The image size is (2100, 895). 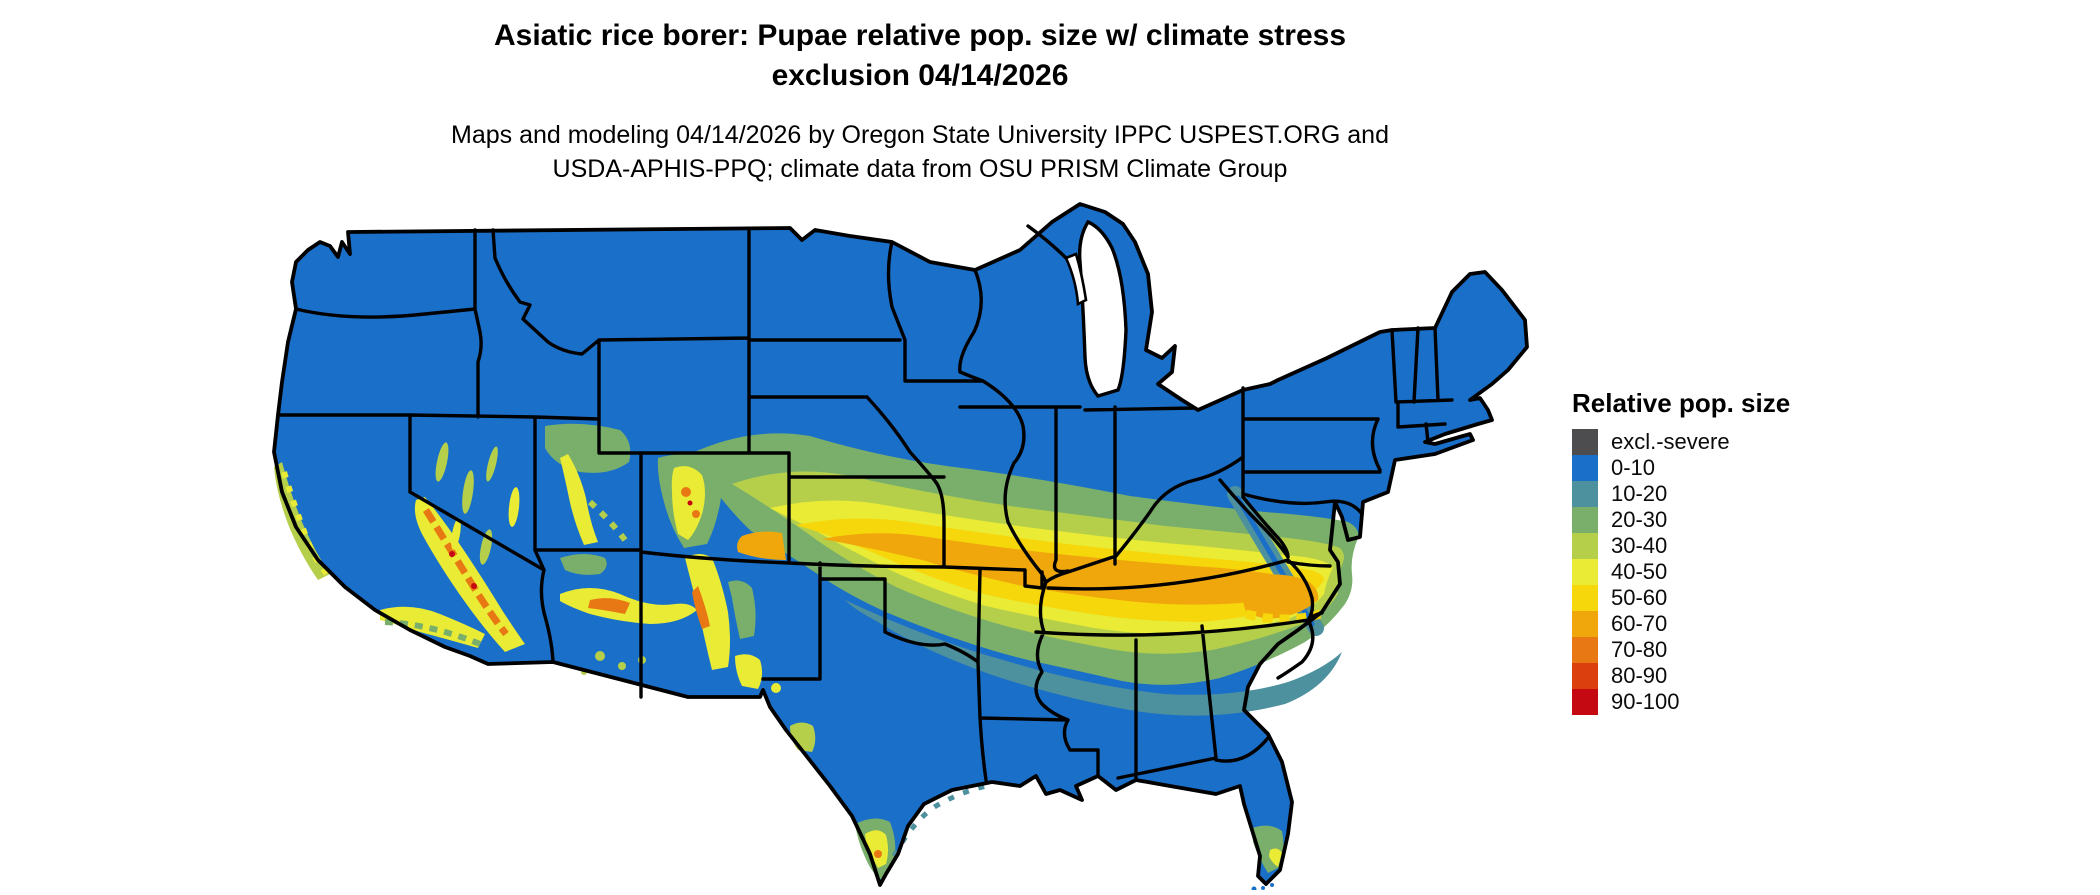 What do you see at coordinates (1585, 442) in the screenshot?
I see `legend-swatch-excl-severe` at bounding box center [1585, 442].